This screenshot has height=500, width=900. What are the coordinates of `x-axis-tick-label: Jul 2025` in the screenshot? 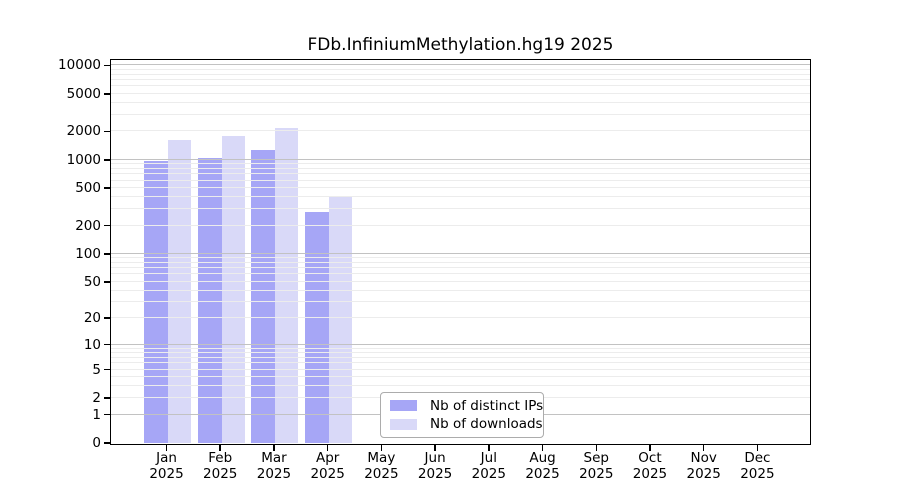 It's located at (489, 466).